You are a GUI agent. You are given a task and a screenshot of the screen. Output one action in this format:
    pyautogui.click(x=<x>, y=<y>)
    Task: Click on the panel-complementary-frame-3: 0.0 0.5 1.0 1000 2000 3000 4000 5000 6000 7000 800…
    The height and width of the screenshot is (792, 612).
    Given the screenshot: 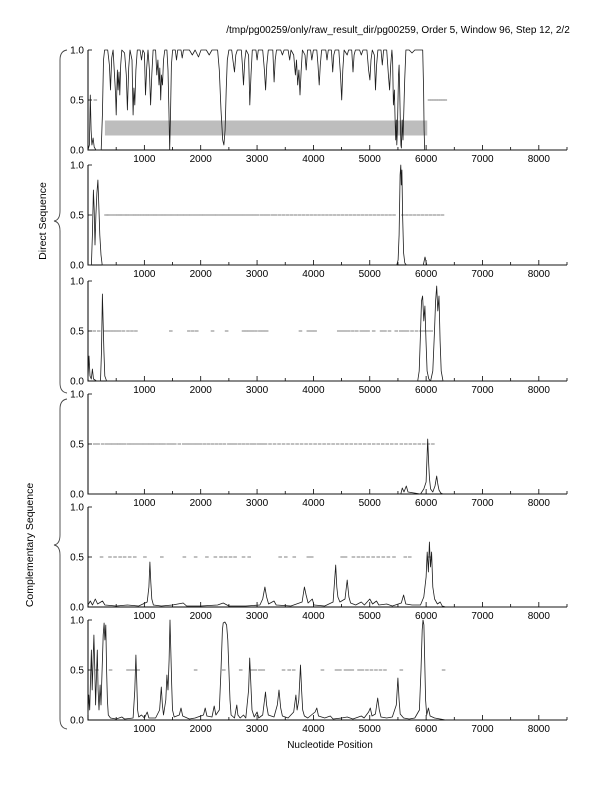 What is the action you would take?
    pyautogui.click(x=319, y=675)
    